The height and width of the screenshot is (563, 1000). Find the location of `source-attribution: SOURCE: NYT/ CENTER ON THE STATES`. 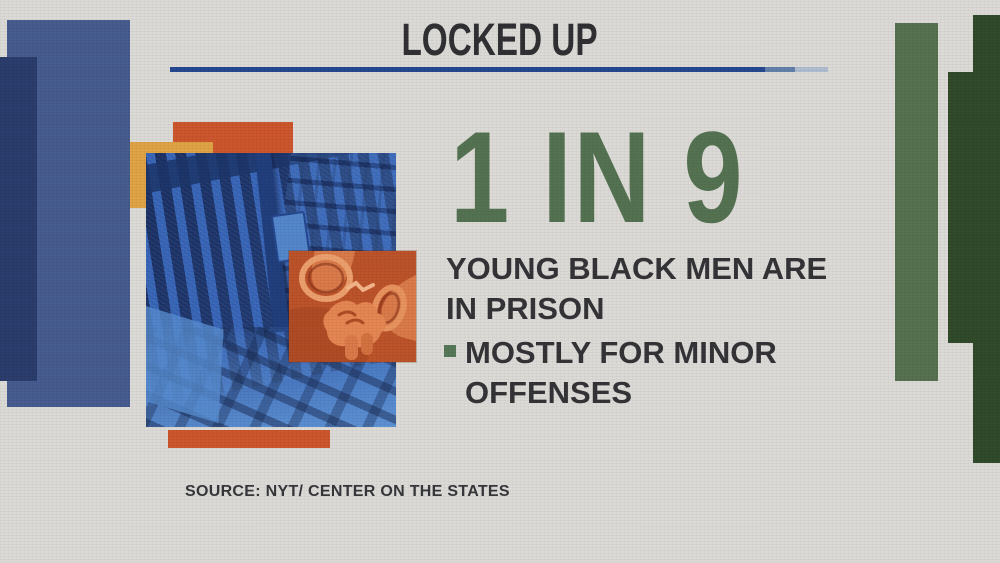

source-attribution: SOURCE: NYT/ CENTER ON THE STATES is located at coordinates (347, 491).